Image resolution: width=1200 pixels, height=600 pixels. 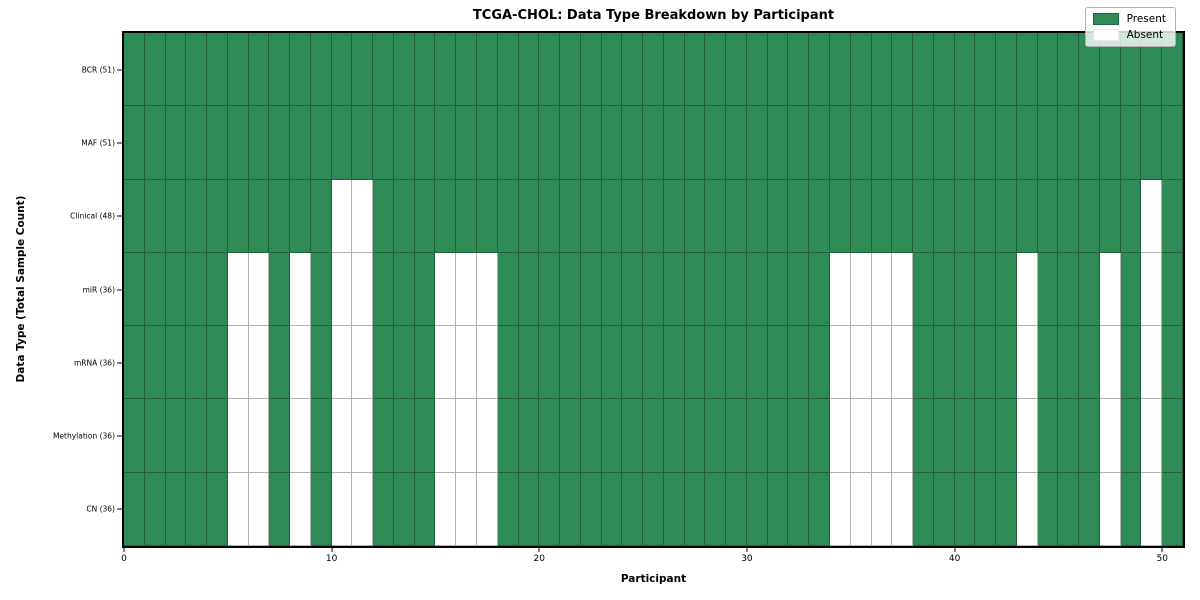 What do you see at coordinates (1130, 27) in the screenshot?
I see `legend: Present Absent` at bounding box center [1130, 27].